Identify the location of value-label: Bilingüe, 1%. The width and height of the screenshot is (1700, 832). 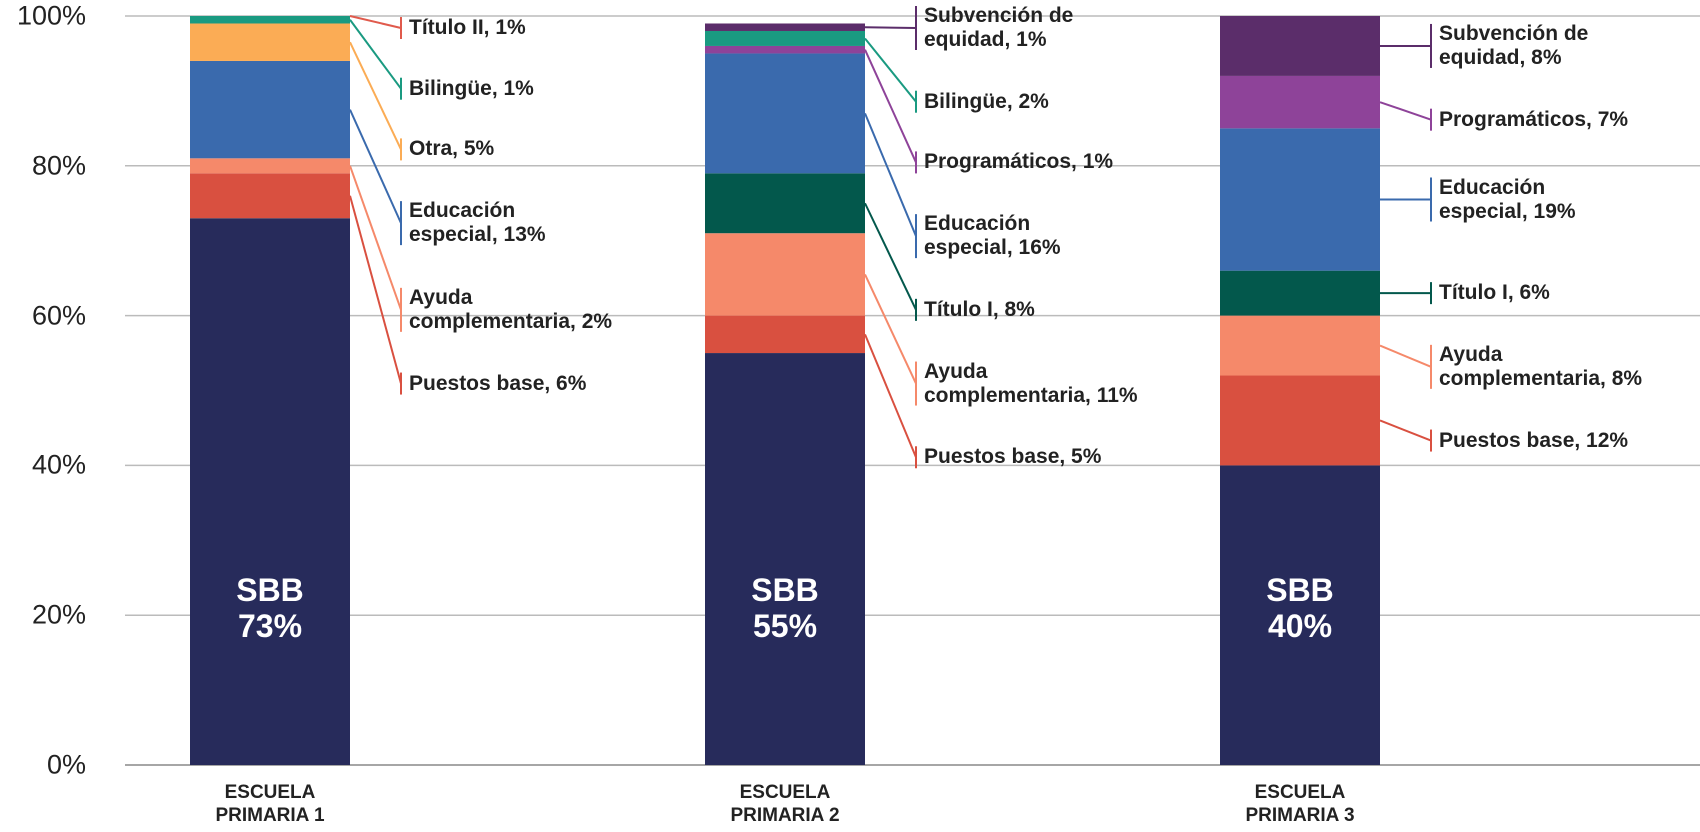
(471, 88).